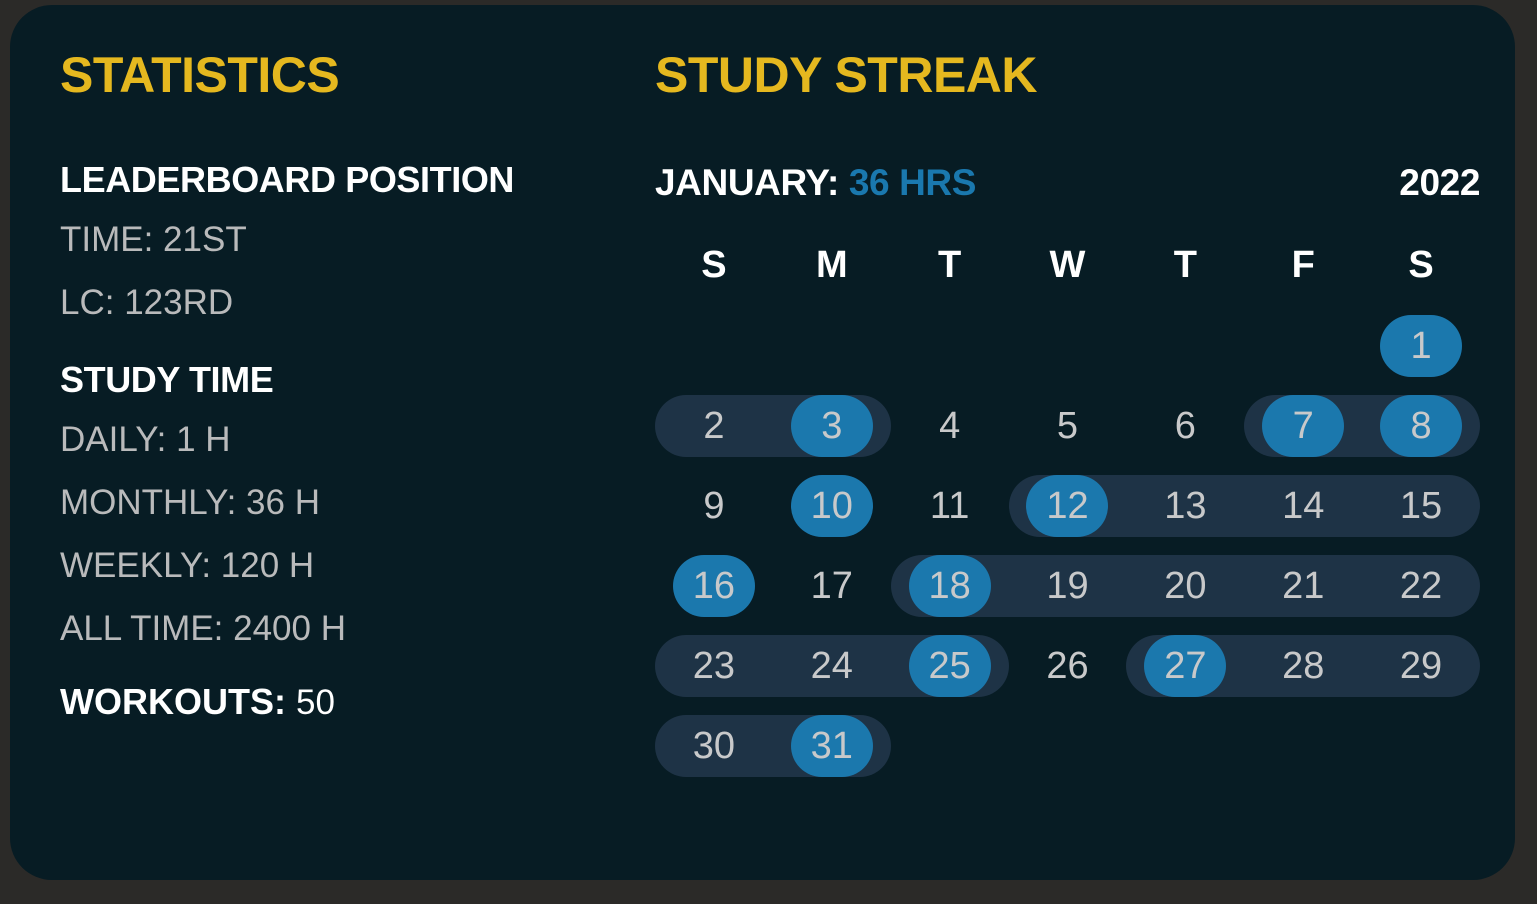 This screenshot has height=904, width=1537. What do you see at coordinates (340, 702) in the screenshot?
I see `workouts-row: WORKOUTS: 50` at bounding box center [340, 702].